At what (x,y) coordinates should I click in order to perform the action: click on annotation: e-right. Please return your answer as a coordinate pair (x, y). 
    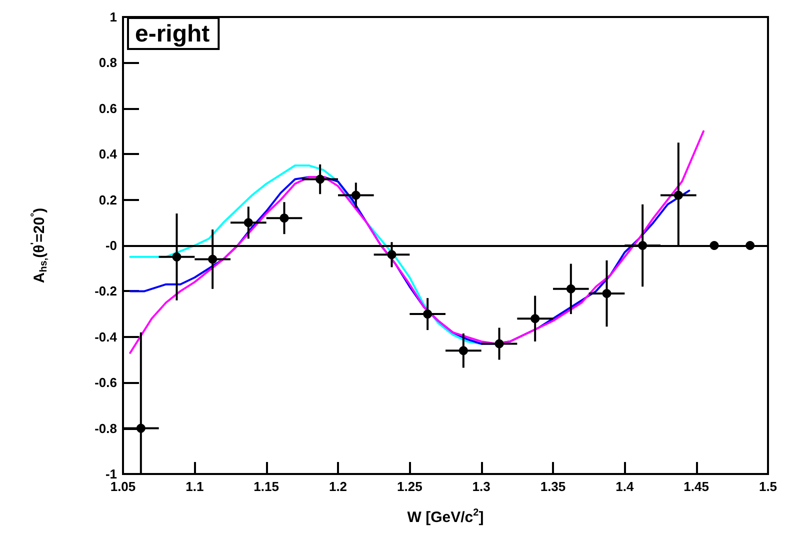
    Looking at the image, I should click on (172, 34).